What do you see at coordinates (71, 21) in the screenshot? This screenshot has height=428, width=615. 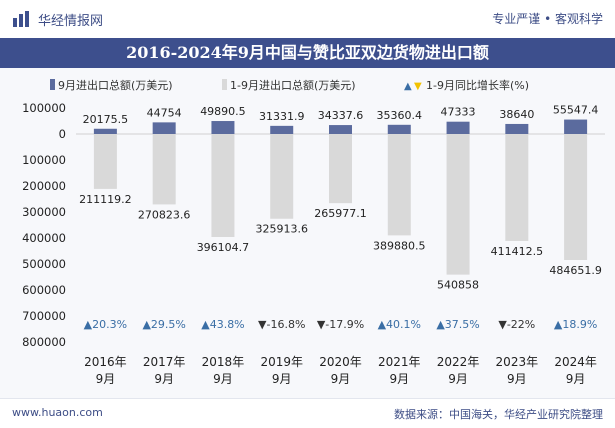 I see `brand-name: 华经情报网` at bounding box center [71, 21].